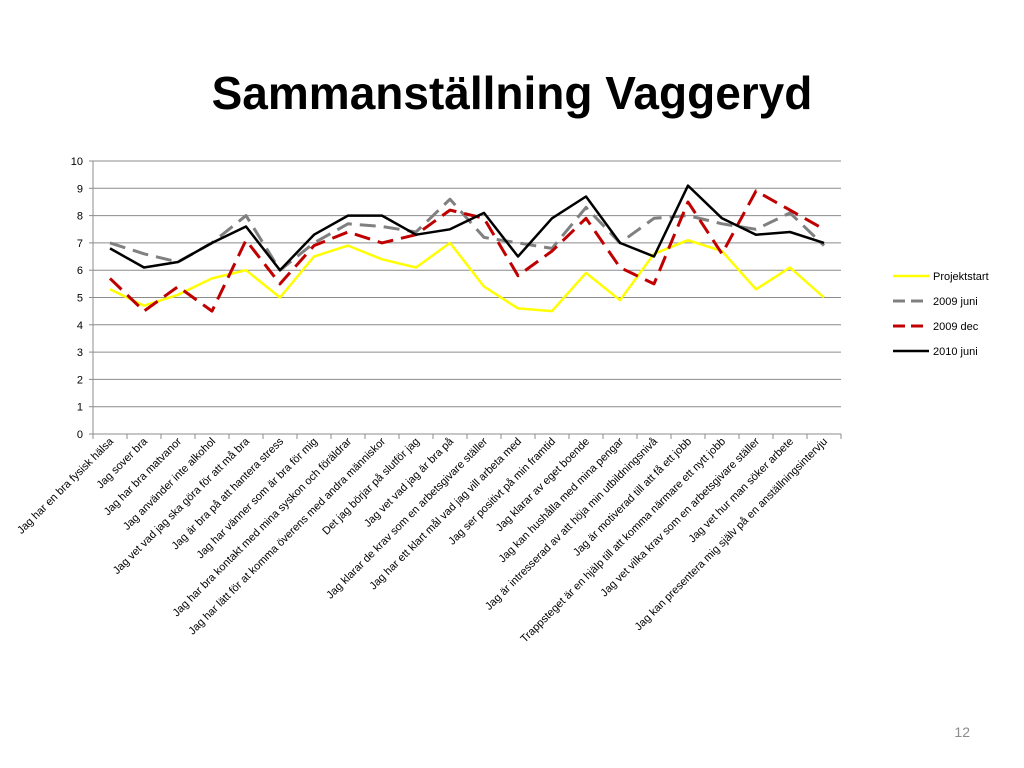  What do you see at coordinates (80, 217) in the screenshot?
I see `y-tick-label: 8` at bounding box center [80, 217].